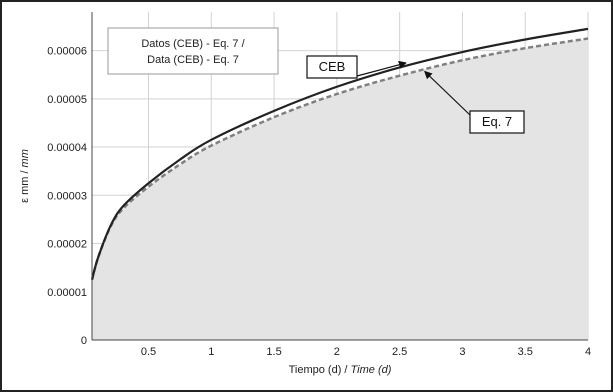  What do you see at coordinates (273, 352) in the screenshot?
I see `x-tick-label: 1.5` at bounding box center [273, 352].